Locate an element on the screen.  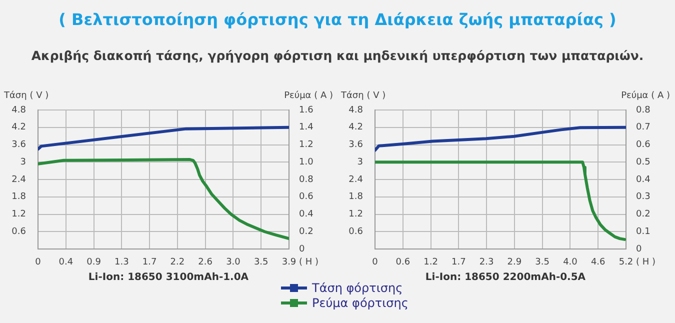
x-tick-label: 0.4 is located at coordinates (66, 263).